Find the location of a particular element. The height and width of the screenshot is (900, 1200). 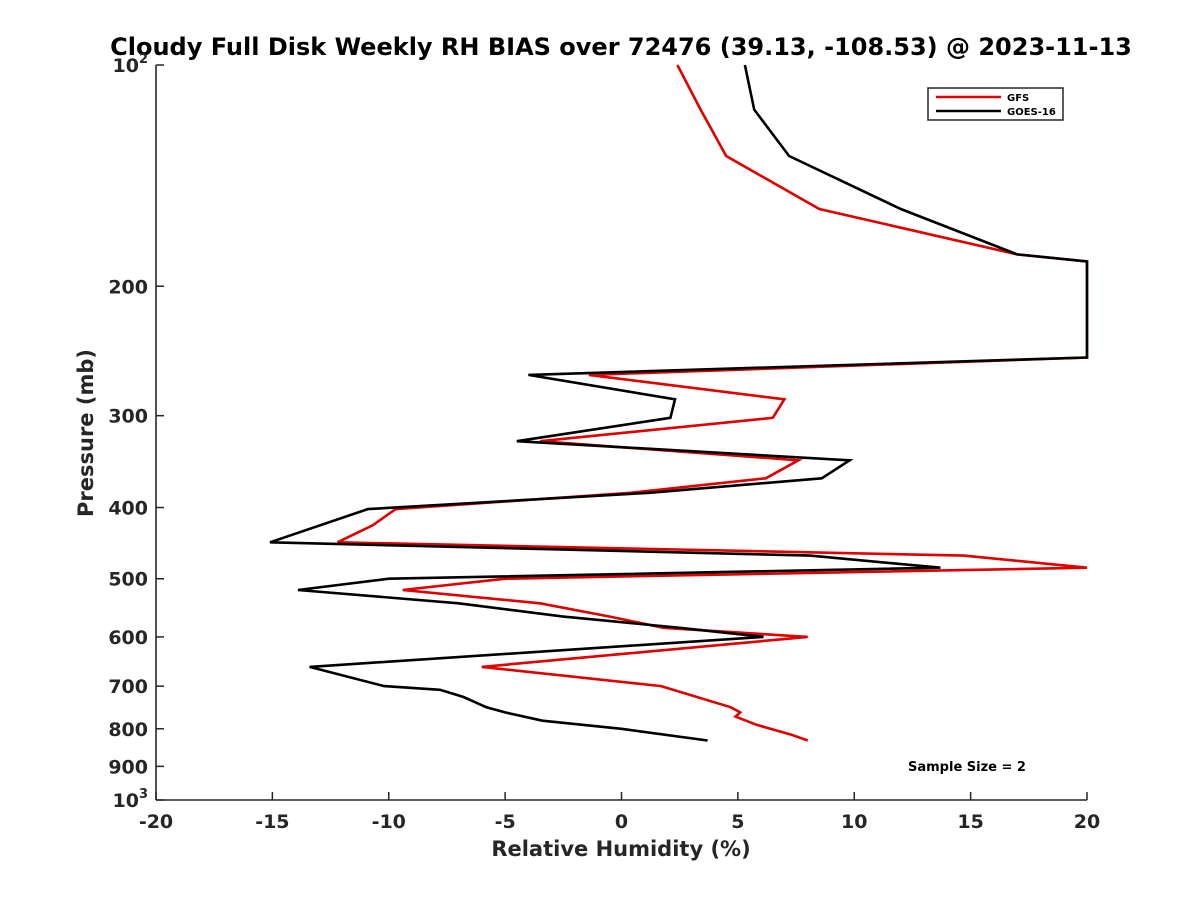

x-tick-label: 20 is located at coordinates (1087, 822).